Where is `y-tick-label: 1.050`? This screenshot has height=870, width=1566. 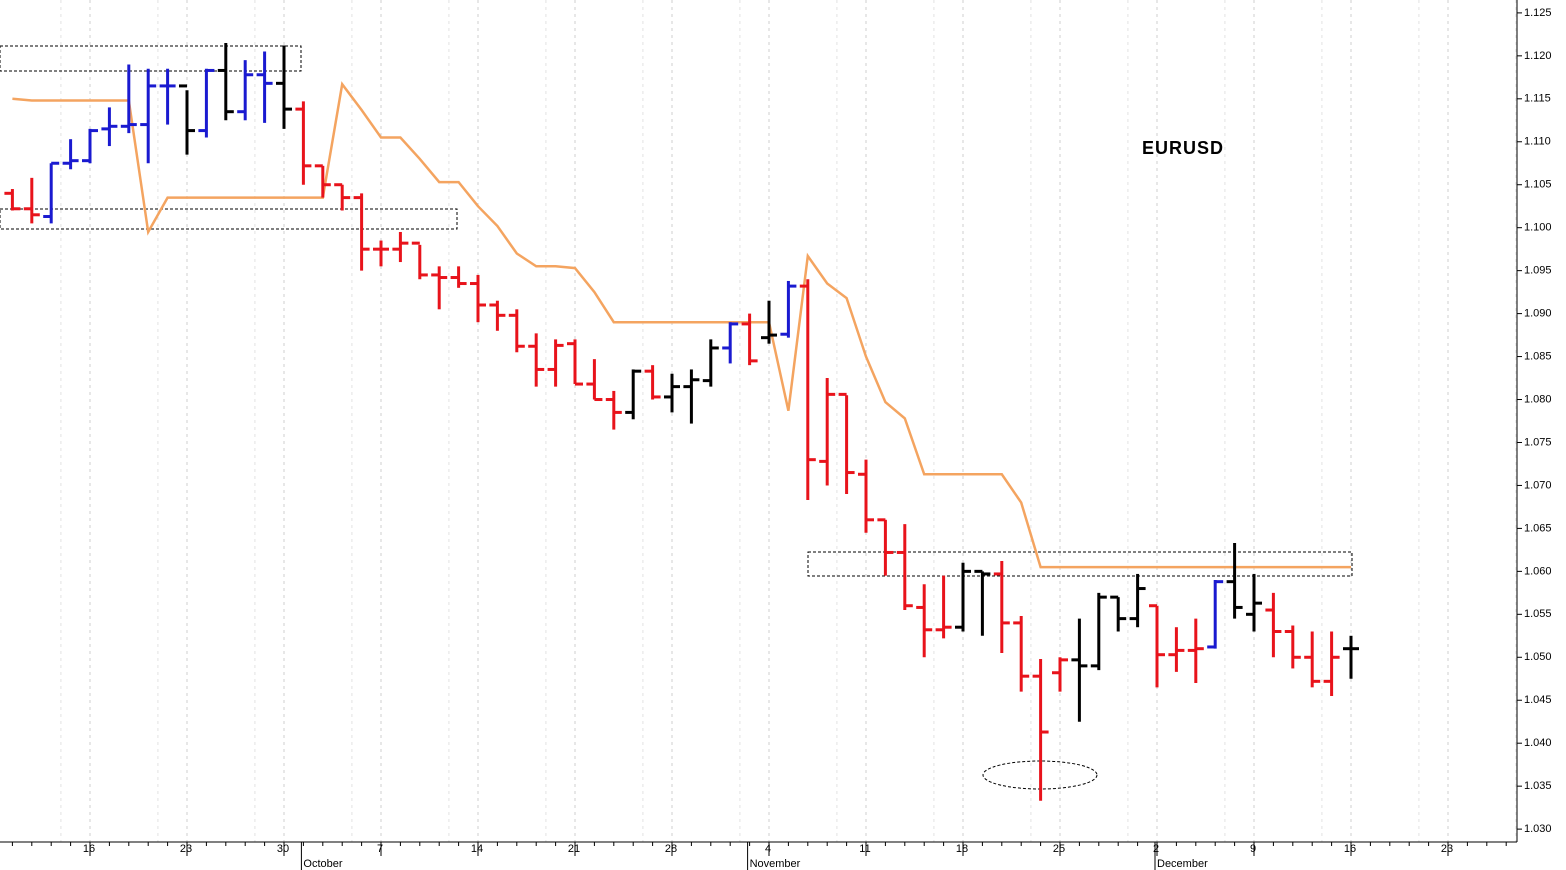 y-tick-label: 1.050 is located at coordinates (1538, 657).